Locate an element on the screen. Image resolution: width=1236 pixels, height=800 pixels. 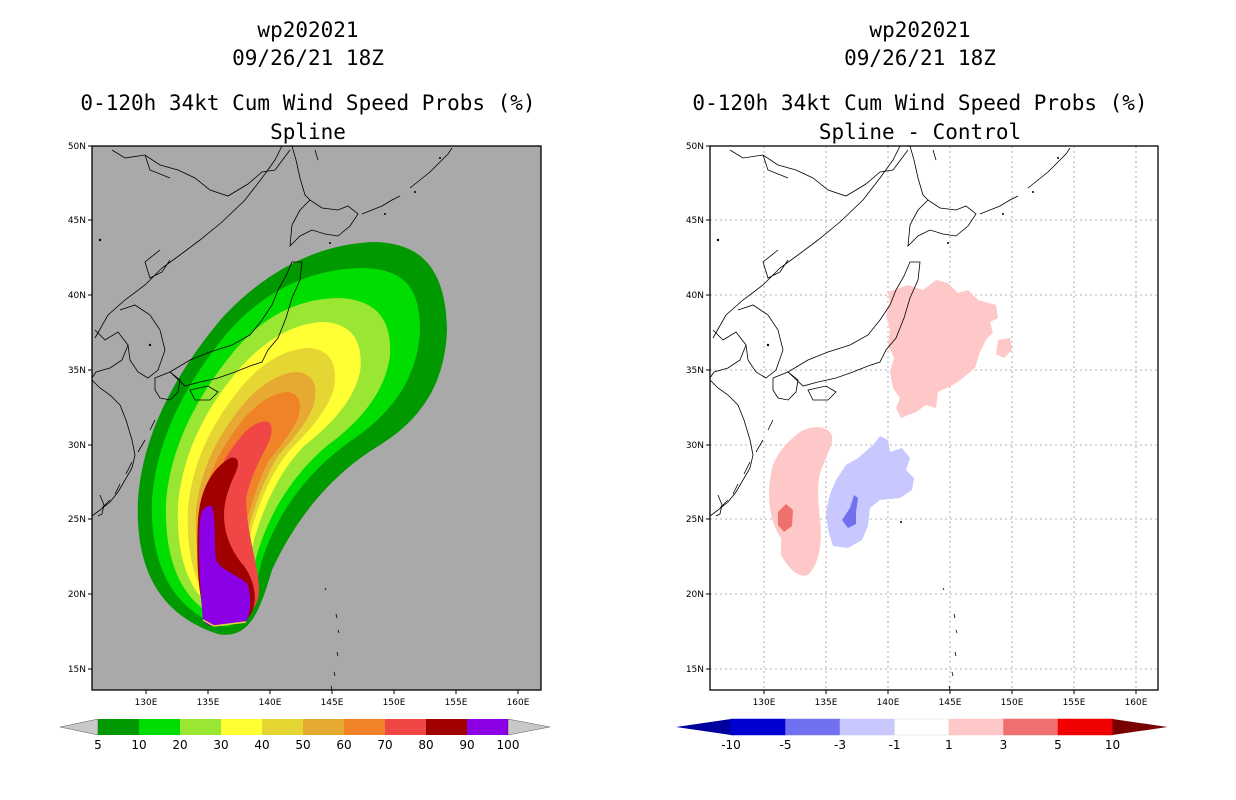
colorbar-label: 30 is located at coordinates (220, 745).